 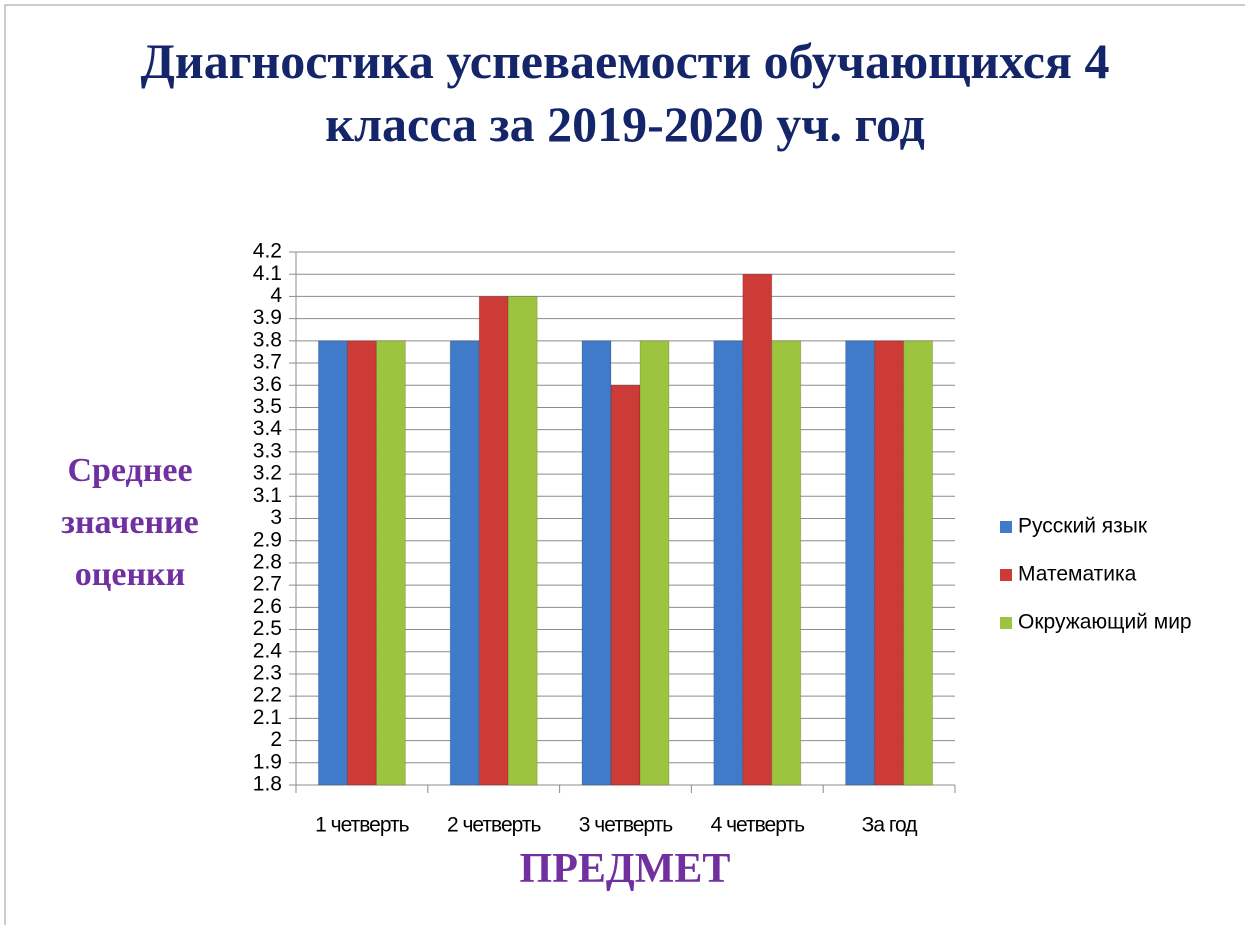 I want to click on x-axis-label: ПРЕДМЕТ, so click(x=625, y=869).